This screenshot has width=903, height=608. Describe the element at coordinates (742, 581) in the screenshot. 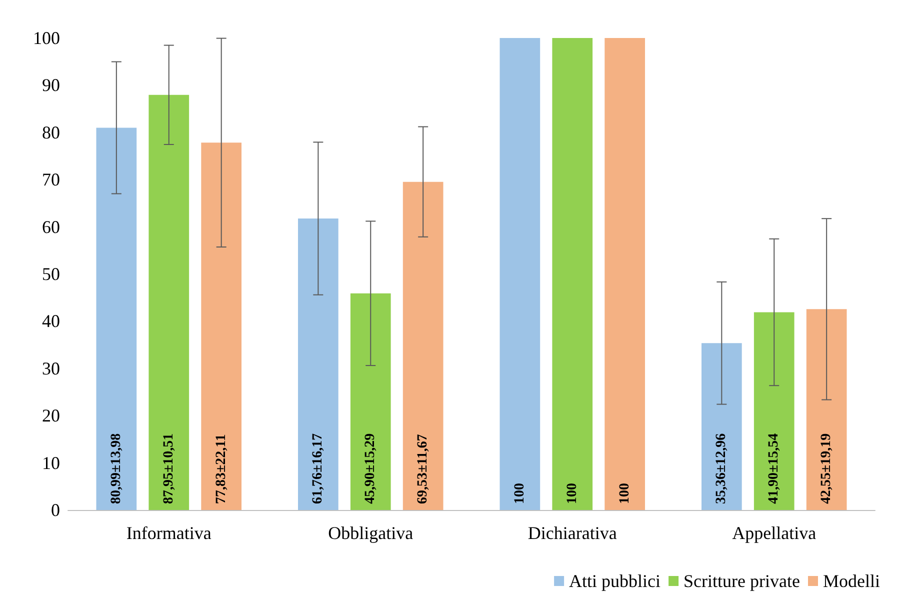

I see `legend-label: Scritture private` at that location.